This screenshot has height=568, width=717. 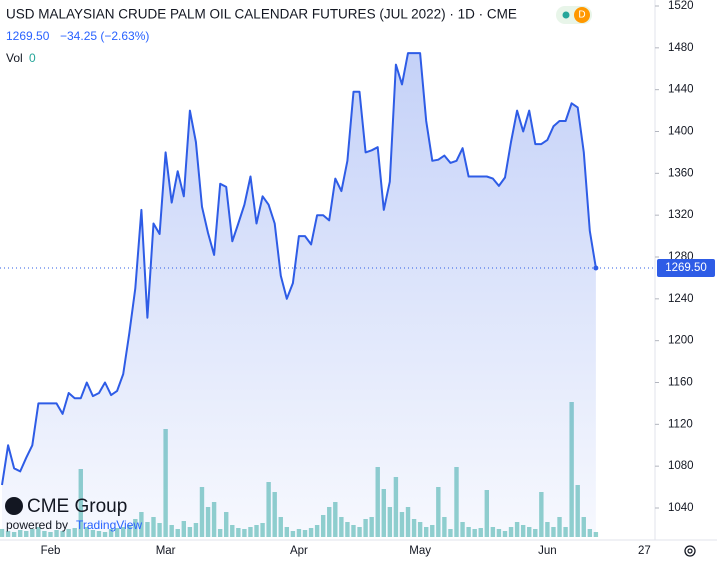 What do you see at coordinates (680, 424) in the screenshot?
I see `y-tick-label: 1120` at bounding box center [680, 424].